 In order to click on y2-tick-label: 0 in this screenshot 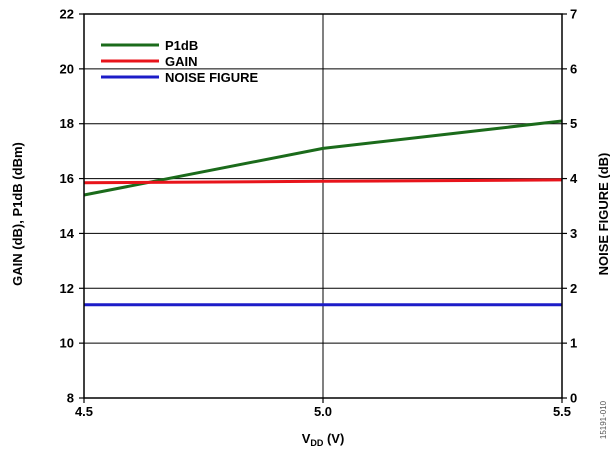, I will do `click(573, 398)`.